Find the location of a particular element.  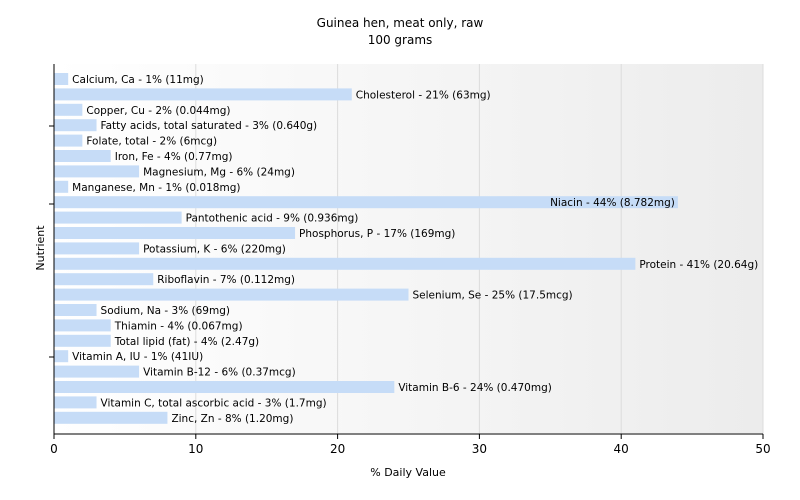

bar-label: Vitamin B-6 - 24% (0.470mg) is located at coordinates (475, 388).